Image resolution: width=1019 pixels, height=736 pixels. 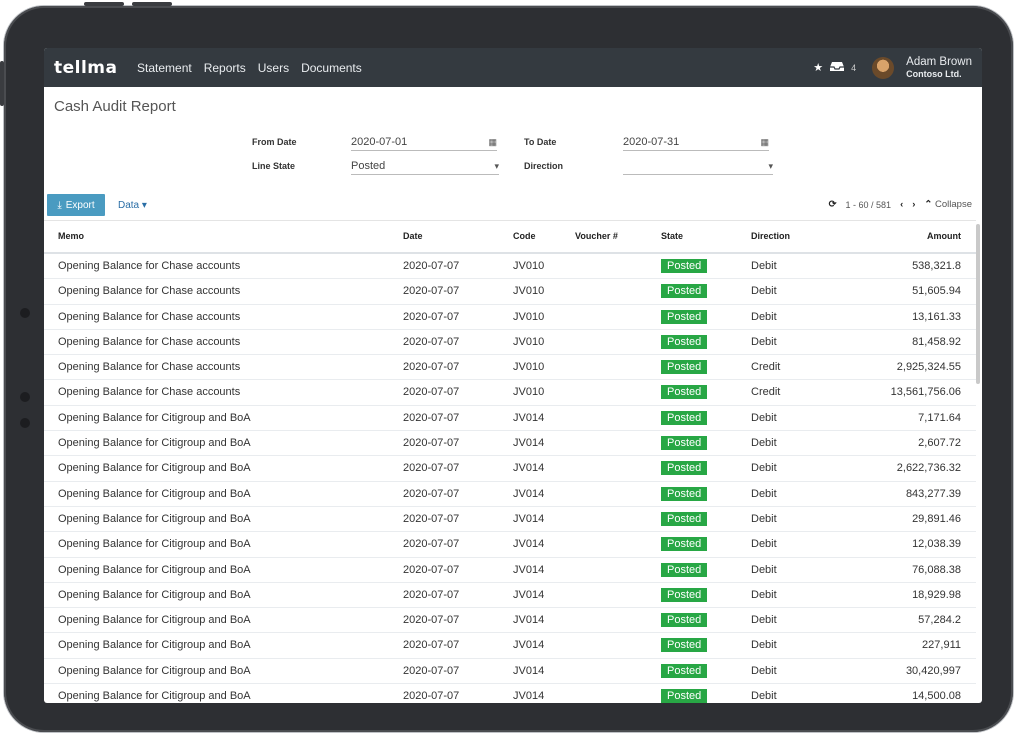 I want to click on camera-dot, so click(x=25, y=313).